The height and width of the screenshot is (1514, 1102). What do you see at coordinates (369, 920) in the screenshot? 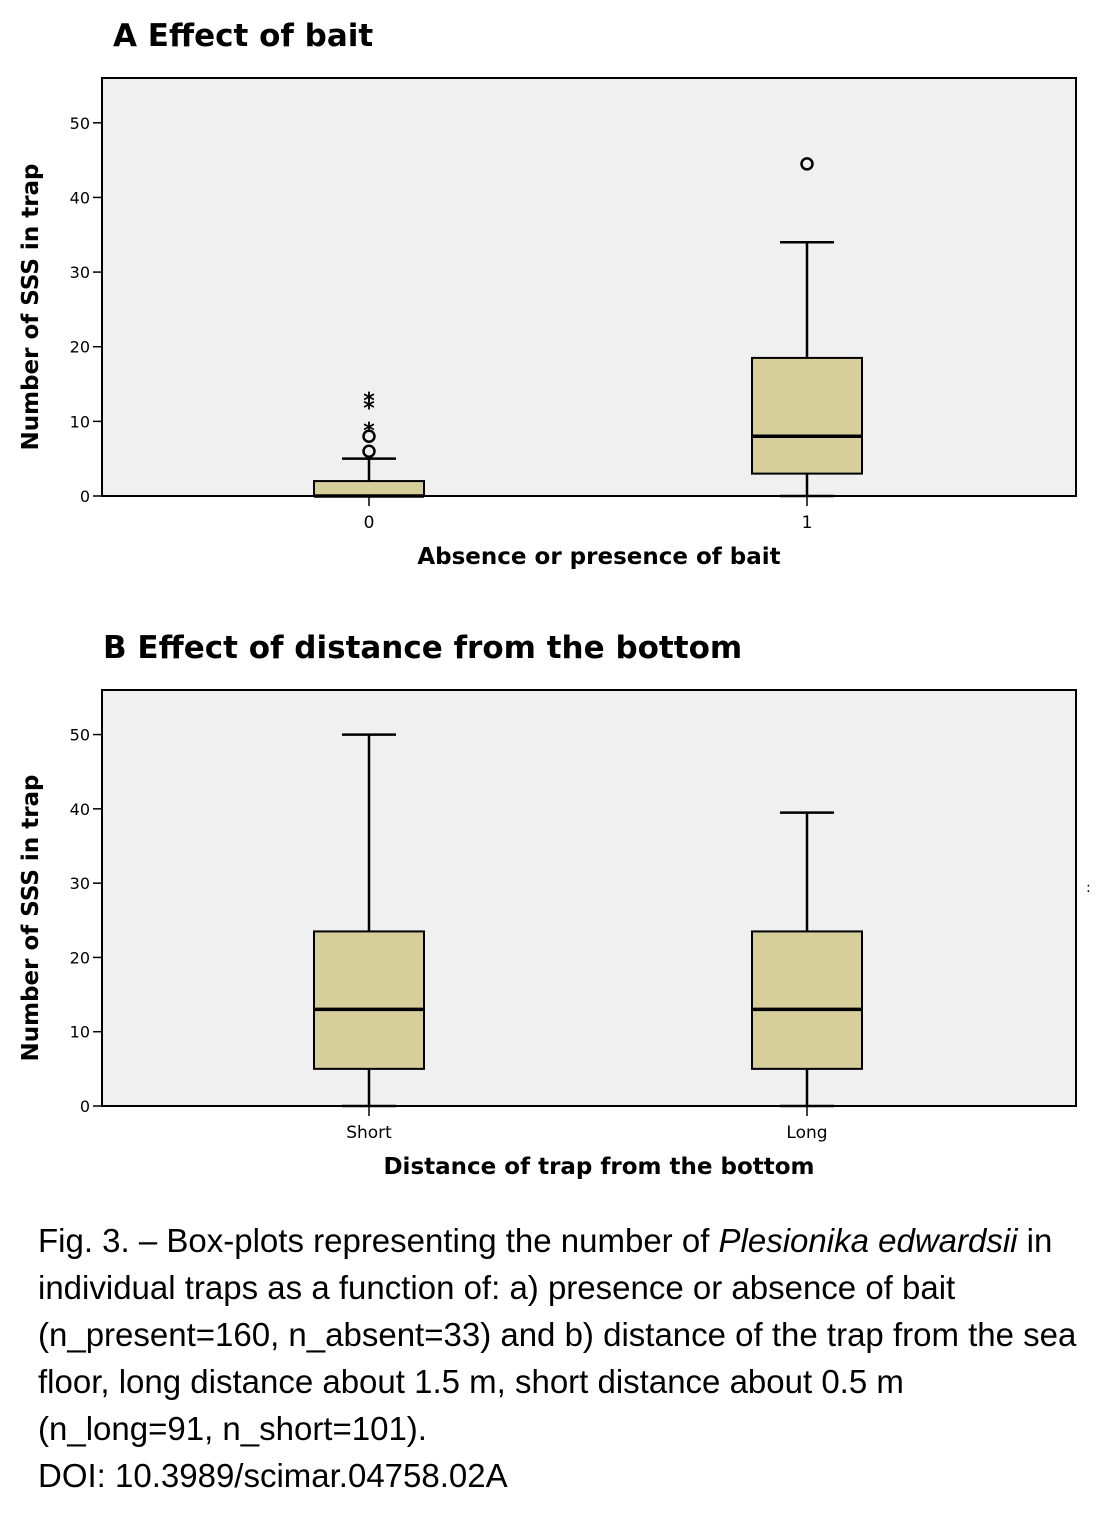
I see `box-Short` at bounding box center [369, 920].